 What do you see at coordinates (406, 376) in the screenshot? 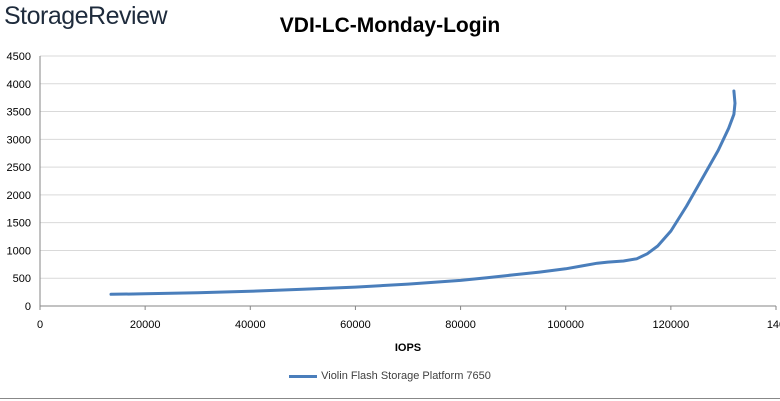
I see `legend-label: Violin Flash Storage Platform 7650` at bounding box center [406, 376].